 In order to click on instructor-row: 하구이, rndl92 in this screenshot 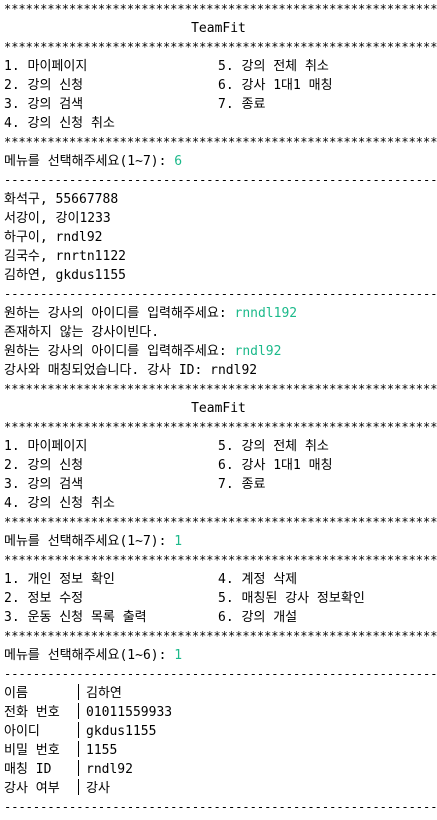, I will do `click(53, 237)`.